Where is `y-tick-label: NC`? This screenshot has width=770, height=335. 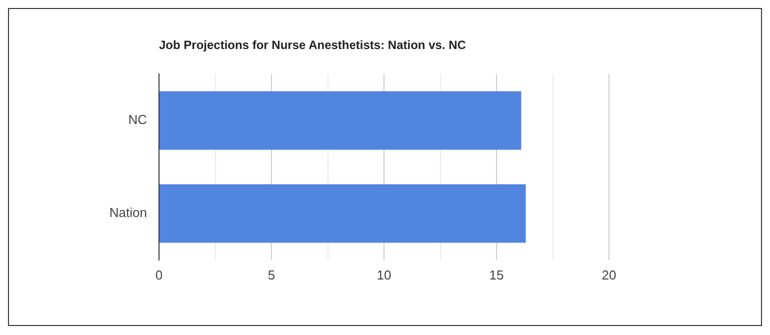
y-tick-label: NC is located at coordinates (137, 120).